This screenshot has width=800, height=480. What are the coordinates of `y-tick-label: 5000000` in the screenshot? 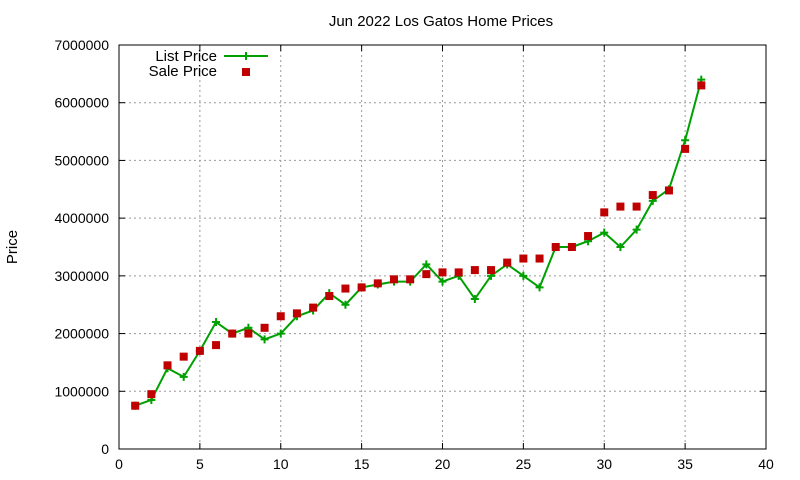 It's located at (81, 160).